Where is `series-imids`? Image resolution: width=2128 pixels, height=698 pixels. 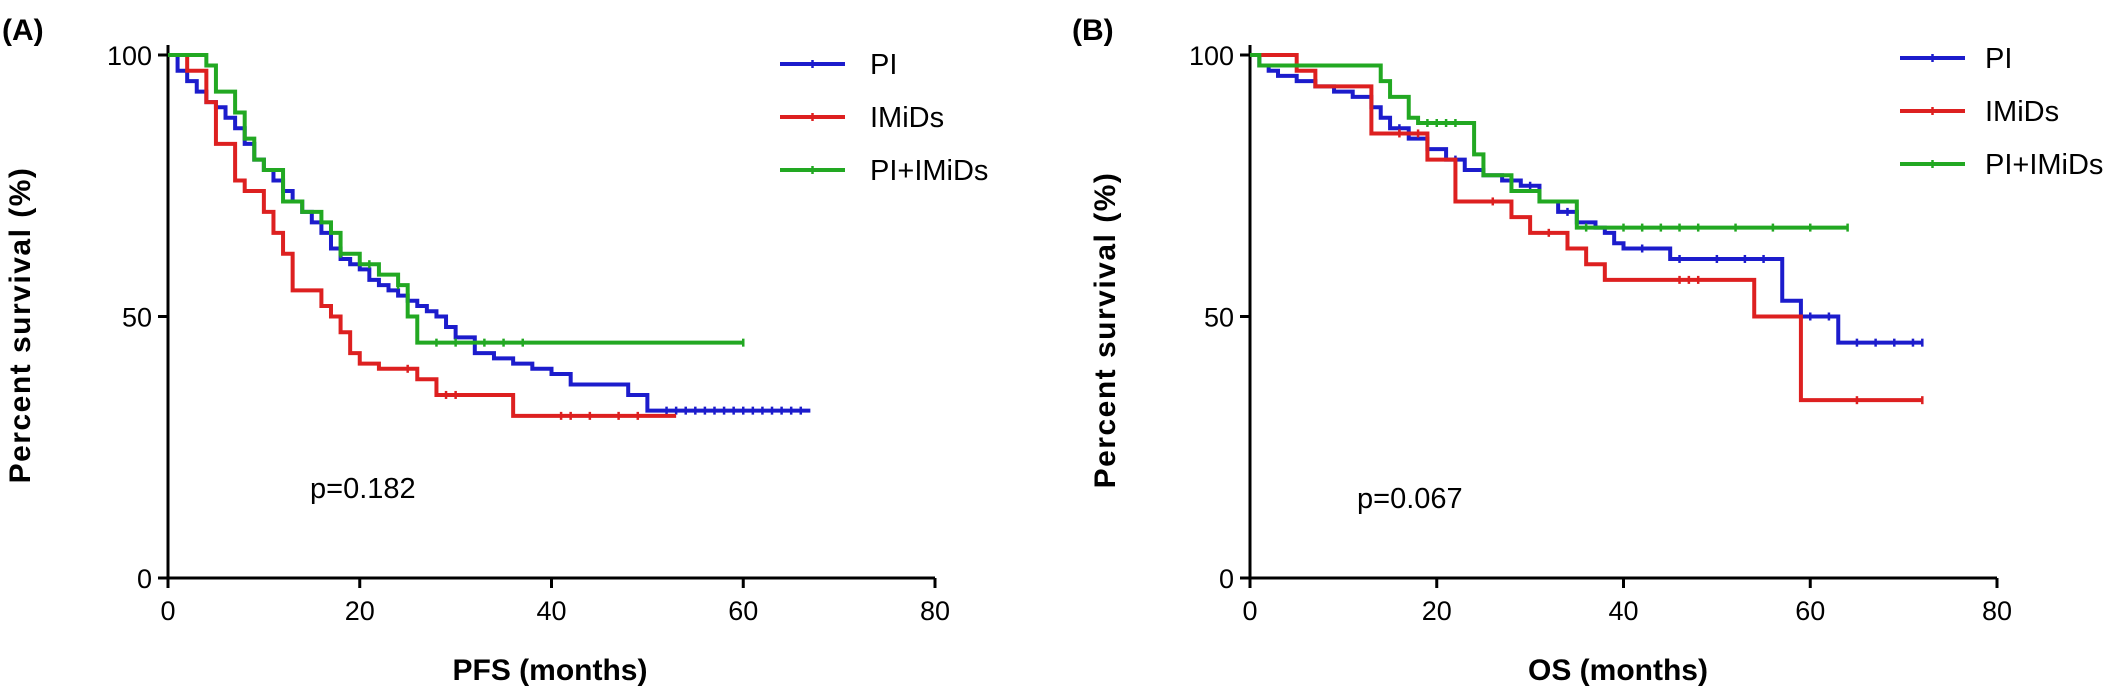
series-imids is located at coordinates (422, 236).